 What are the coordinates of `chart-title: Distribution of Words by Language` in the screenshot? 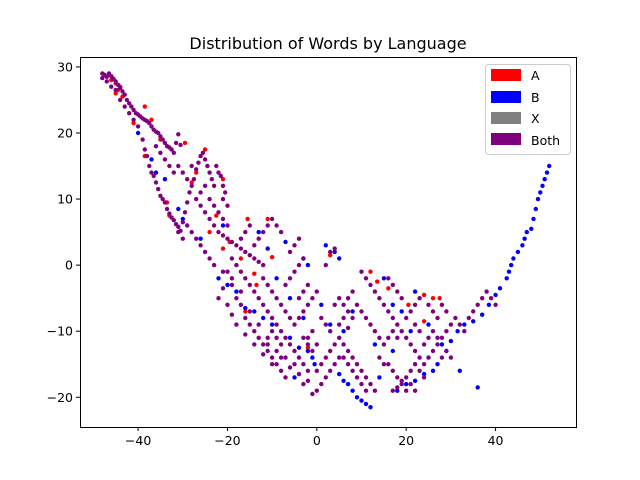 It's located at (327, 43).